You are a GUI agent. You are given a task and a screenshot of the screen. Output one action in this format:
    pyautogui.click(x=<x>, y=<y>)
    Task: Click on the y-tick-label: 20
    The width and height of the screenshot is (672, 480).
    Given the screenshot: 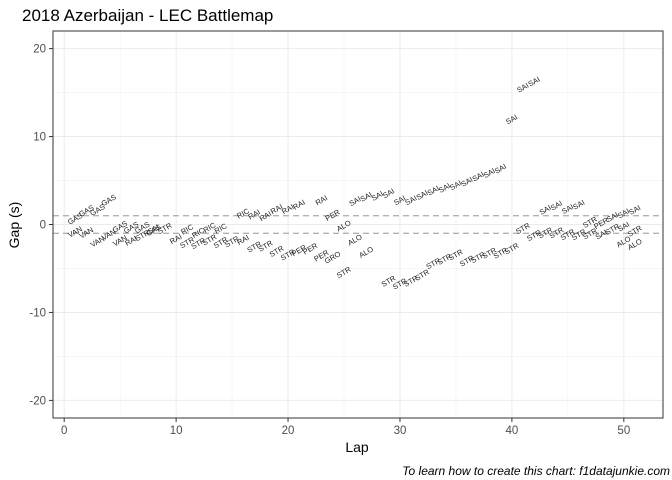 What is the action you would take?
    pyautogui.click(x=39, y=50)
    